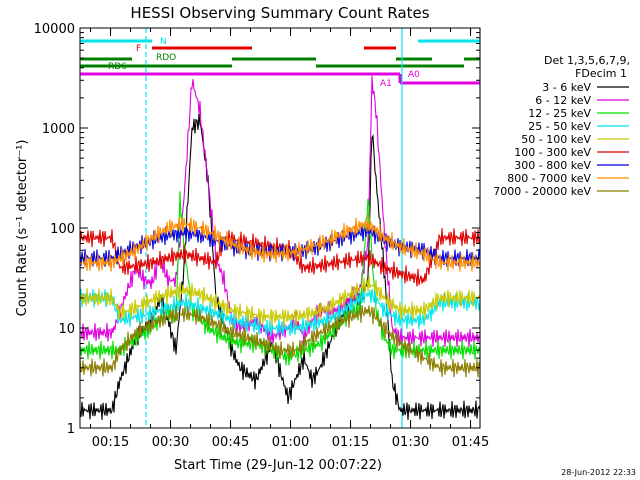 Image resolution: width=640 pixels, height=480 pixels. What do you see at coordinates (559, 126) in the screenshot?
I see `legend-label: 25 - 50 keV` at bounding box center [559, 126].